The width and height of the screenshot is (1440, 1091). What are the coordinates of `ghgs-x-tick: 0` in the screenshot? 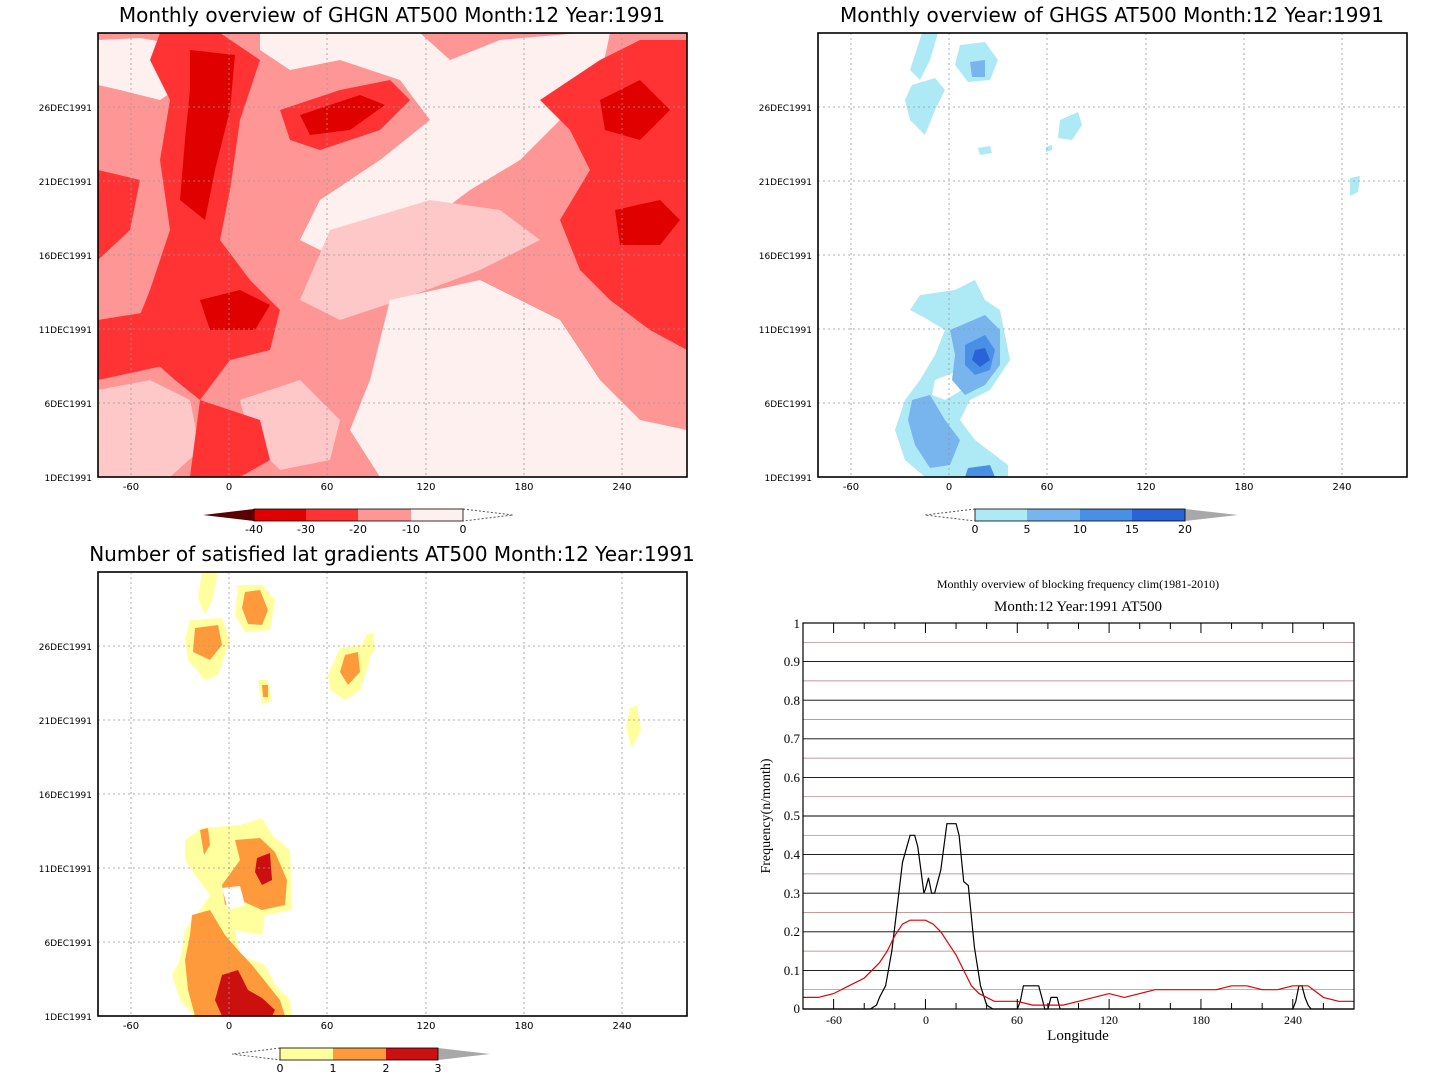 It's located at (949, 487).